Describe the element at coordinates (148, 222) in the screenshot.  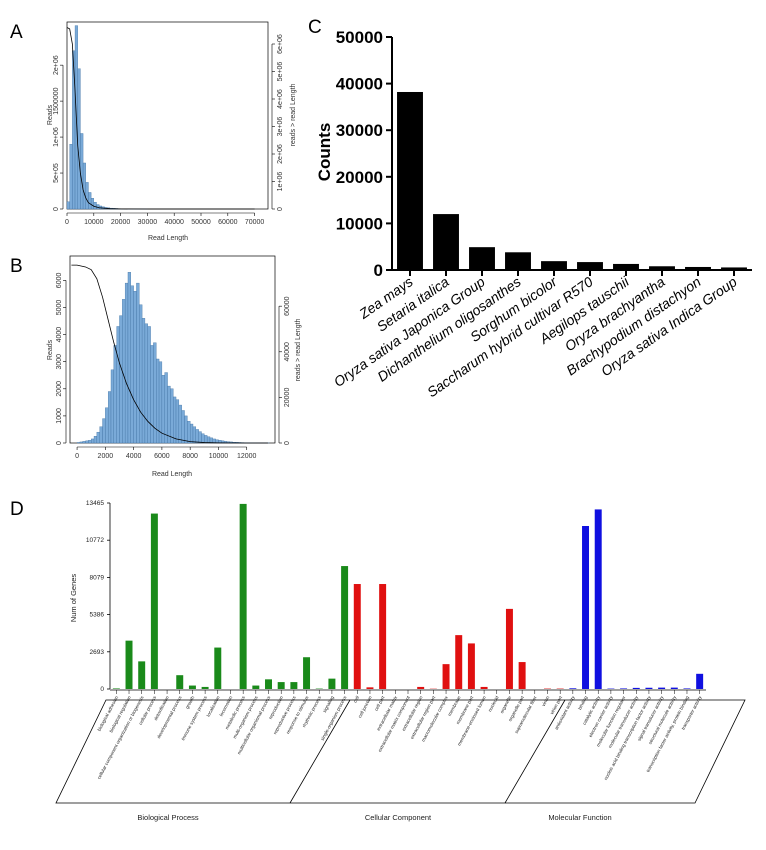
I see `chart-a-x-tick-label: 30000` at that location.